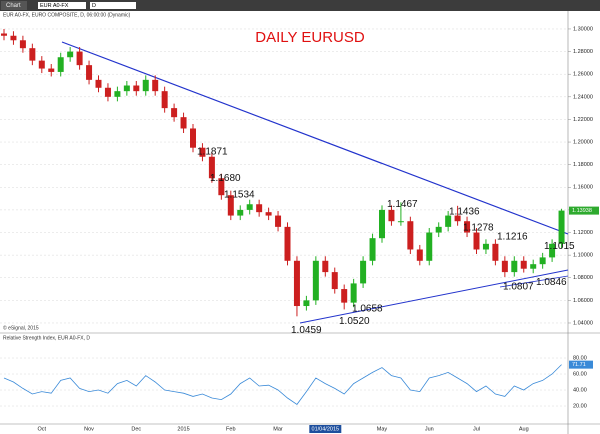 The image size is (600, 434). I want to click on y-tick-label: 1.12000, so click(583, 233).